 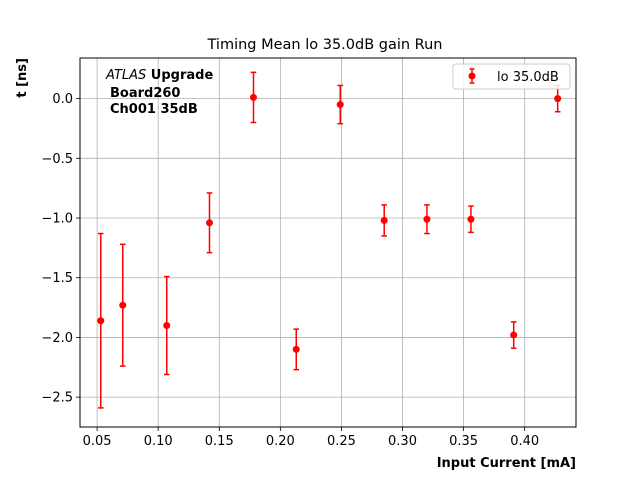 I want to click on y-tick-label: 0.0, so click(x=62, y=99).